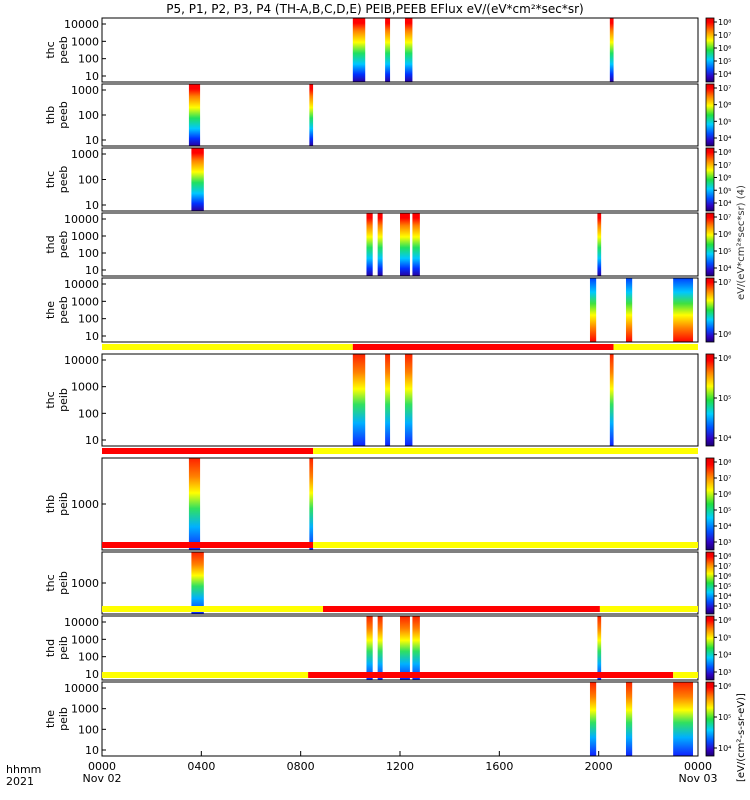  I want to click on panel-label-thb-peib: thb peib, so click(57, 504).